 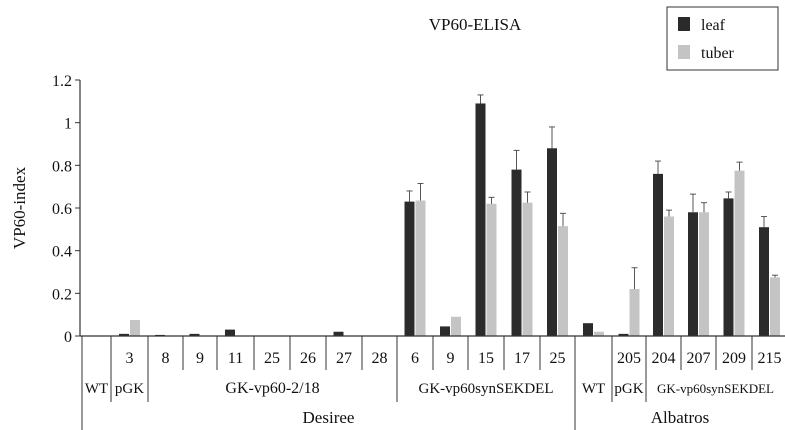 What do you see at coordinates (272, 388) in the screenshot?
I see `construct-label: GK-vp60-2/18` at bounding box center [272, 388].